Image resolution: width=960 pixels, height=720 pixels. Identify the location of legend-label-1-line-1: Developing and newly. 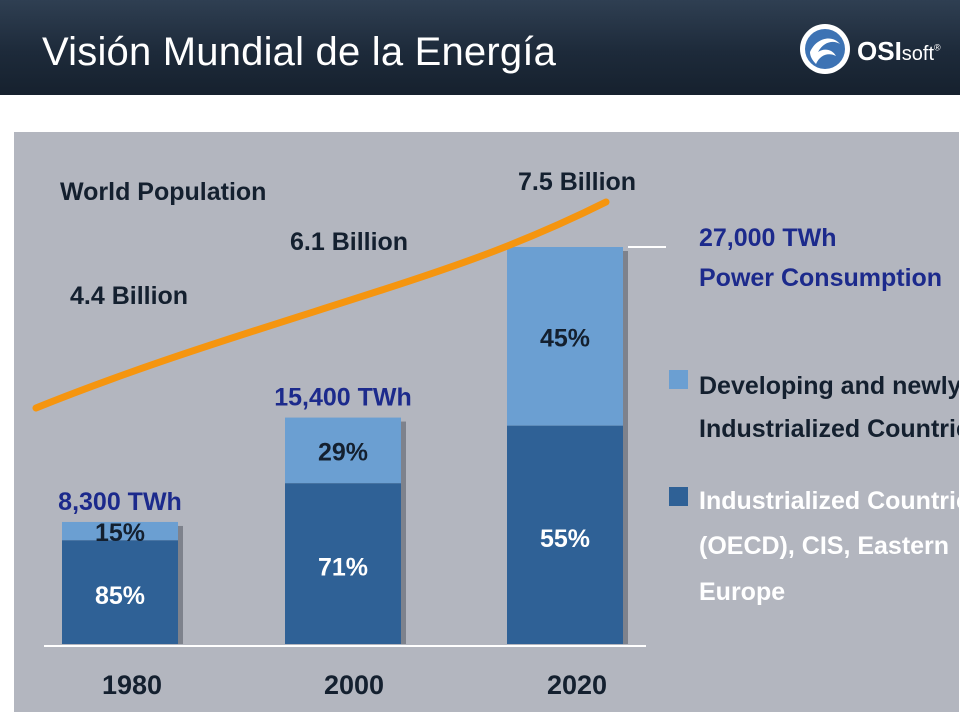
(829, 386).